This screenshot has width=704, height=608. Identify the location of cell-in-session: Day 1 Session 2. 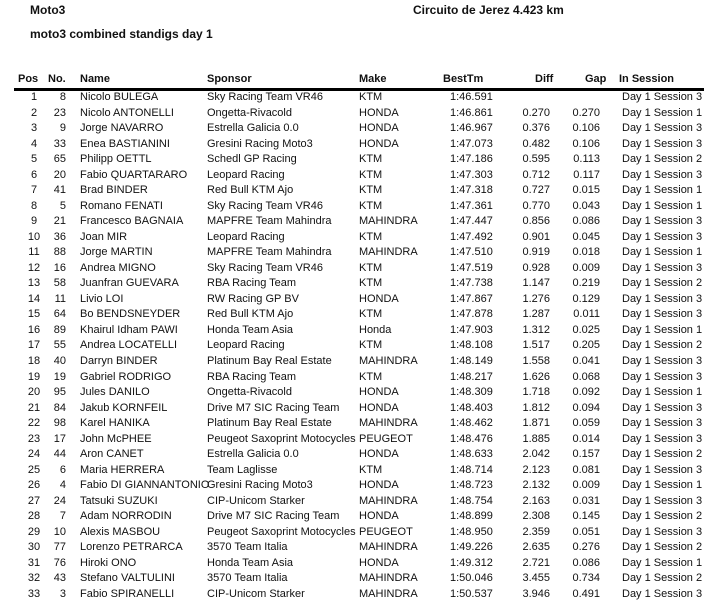
(662, 454).